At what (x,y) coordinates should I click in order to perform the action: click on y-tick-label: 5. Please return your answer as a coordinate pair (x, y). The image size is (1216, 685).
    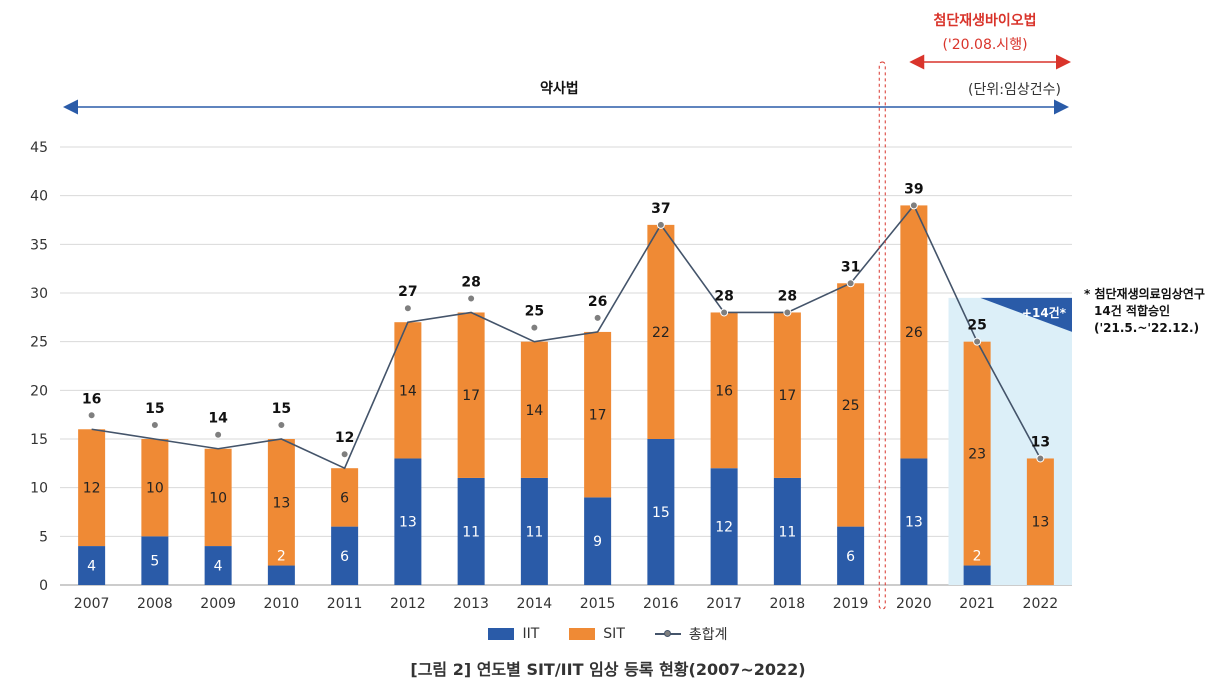
    Looking at the image, I should click on (43, 537).